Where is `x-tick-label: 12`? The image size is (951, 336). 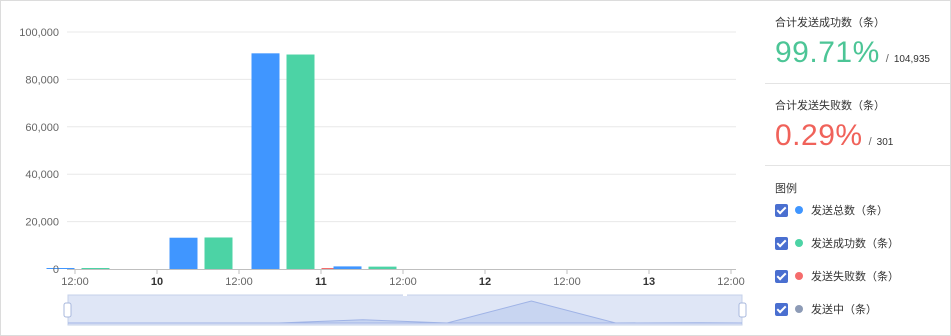
x-tick-label: 12 is located at coordinates (485, 282).